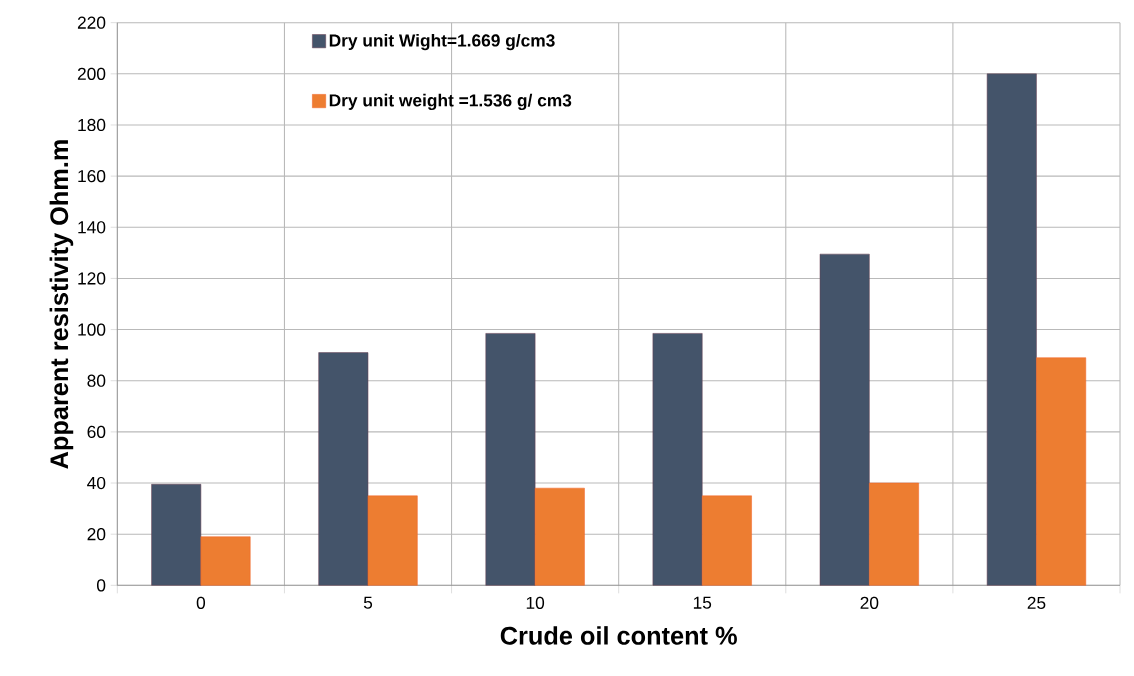  I want to click on x-axis-title: Crude oil content %, so click(618, 635).